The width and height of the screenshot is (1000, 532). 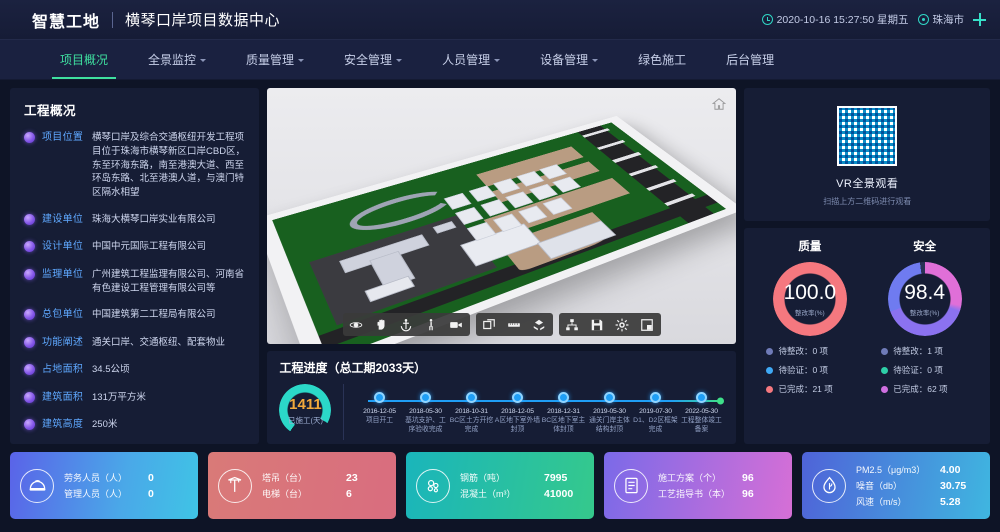 I want to click on explode-icon, so click(x=539, y=324).